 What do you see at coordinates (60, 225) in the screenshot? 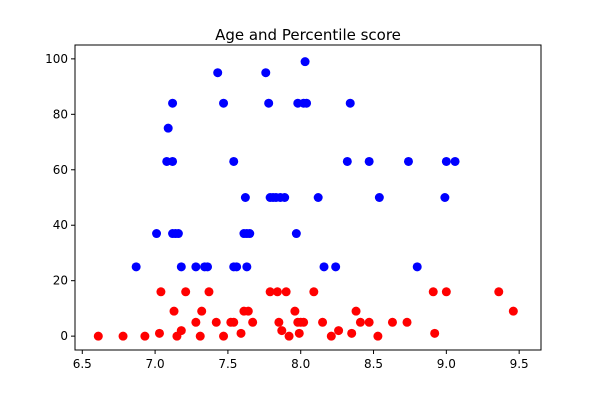
I see `y-tick-label: 40` at bounding box center [60, 225].